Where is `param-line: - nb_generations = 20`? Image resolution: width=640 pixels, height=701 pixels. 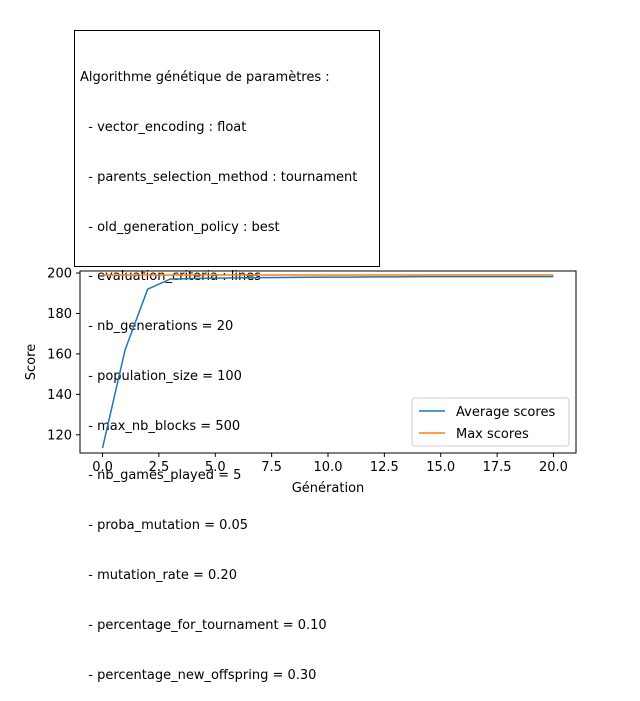 param-line: - nb_generations = 20 is located at coordinates (157, 327).